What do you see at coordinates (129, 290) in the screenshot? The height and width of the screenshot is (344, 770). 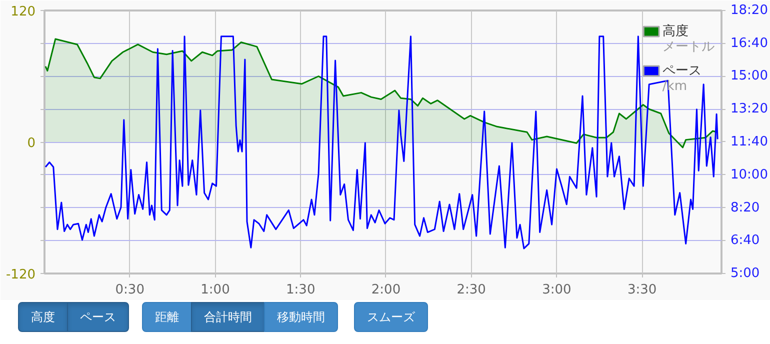 I see `x-tick-label: 0:30` at bounding box center [129, 290].